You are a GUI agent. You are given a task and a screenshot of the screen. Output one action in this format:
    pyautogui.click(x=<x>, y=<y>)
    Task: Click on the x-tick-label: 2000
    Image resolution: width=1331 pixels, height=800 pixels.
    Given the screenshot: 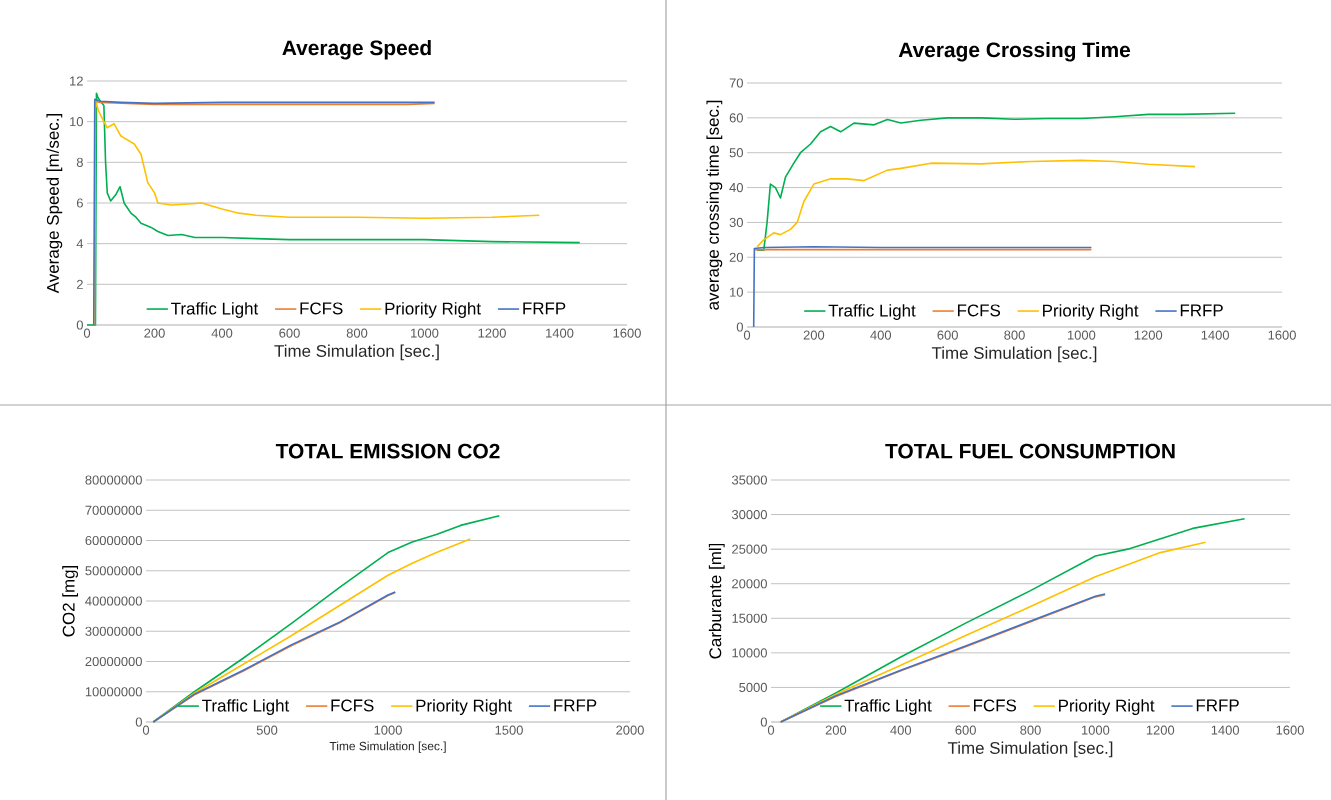 What is the action you would take?
    pyautogui.click(x=630, y=730)
    